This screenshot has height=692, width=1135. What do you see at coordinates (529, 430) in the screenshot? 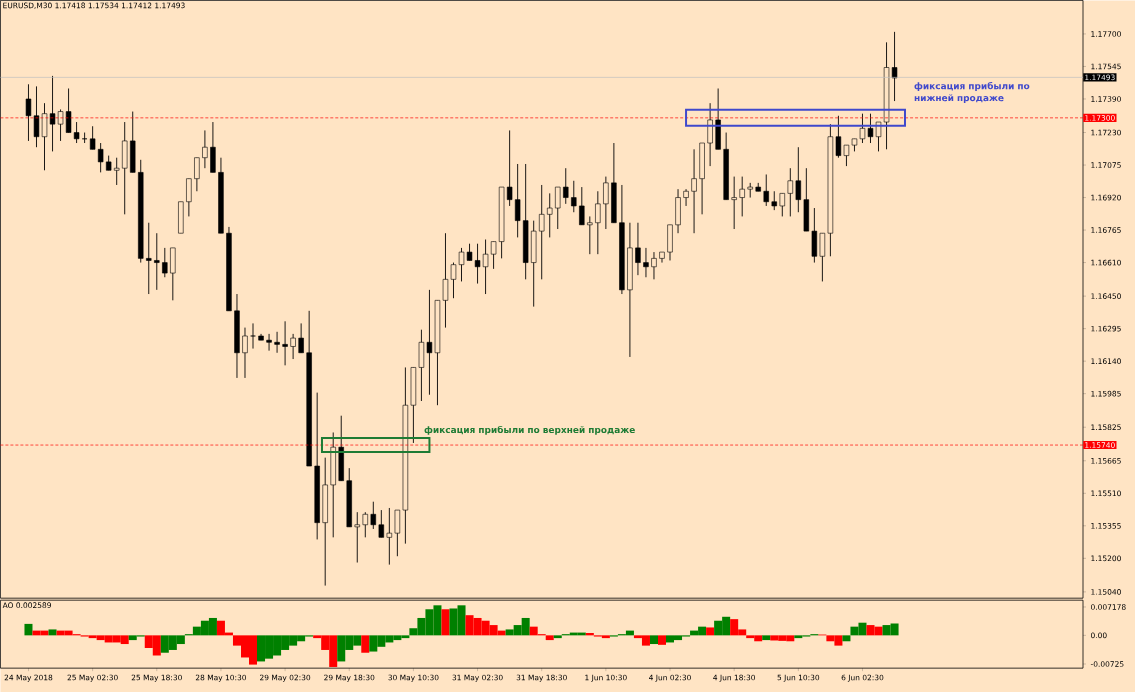
I see `annotation: фиксация прибыли по верхней продаже` at bounding box center [529, 430].